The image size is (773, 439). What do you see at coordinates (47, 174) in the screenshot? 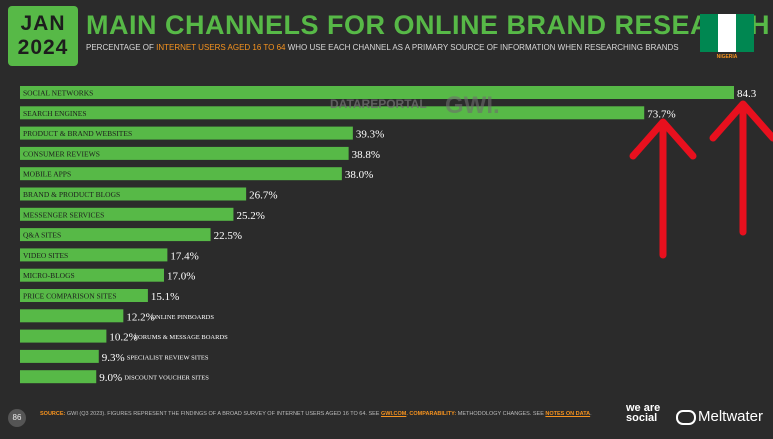
I see `category-label: MOBILE APPS` at bounding box center [47, 174].